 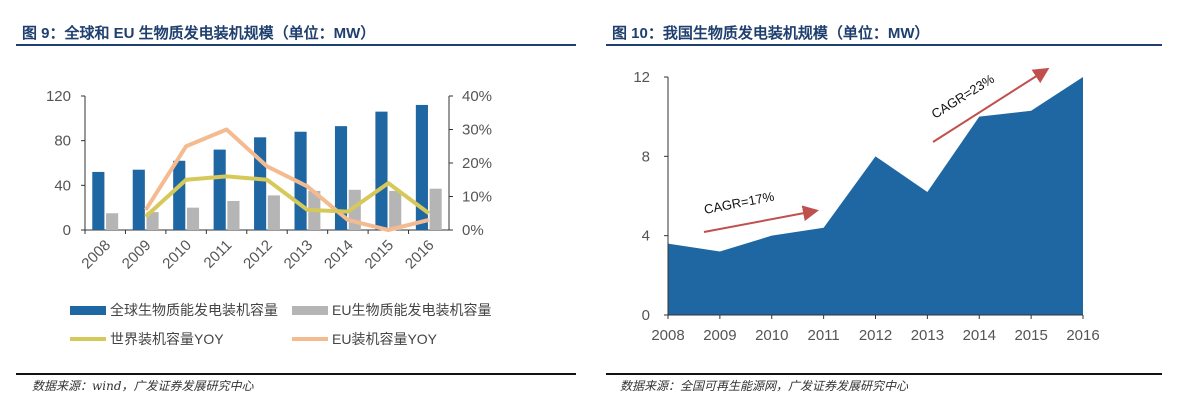 What do you see at coordinates (646, 236) in the screenshot?
I see `y-tick-label: 4` at bounding box center [646, 236].